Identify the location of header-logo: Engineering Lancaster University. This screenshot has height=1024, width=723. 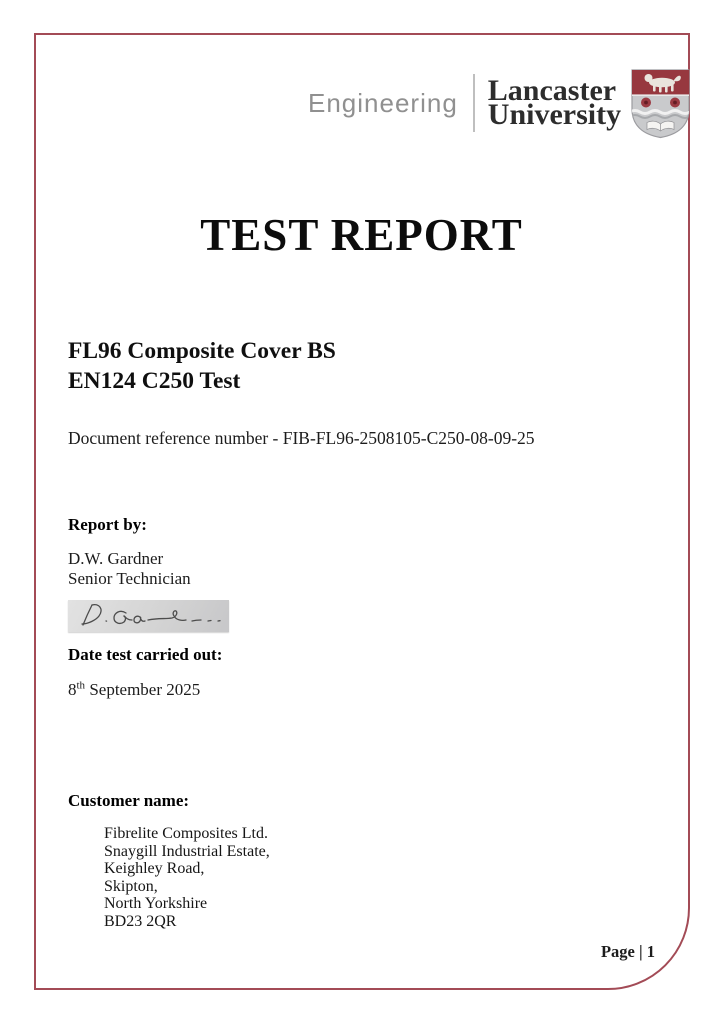
(500, 103).